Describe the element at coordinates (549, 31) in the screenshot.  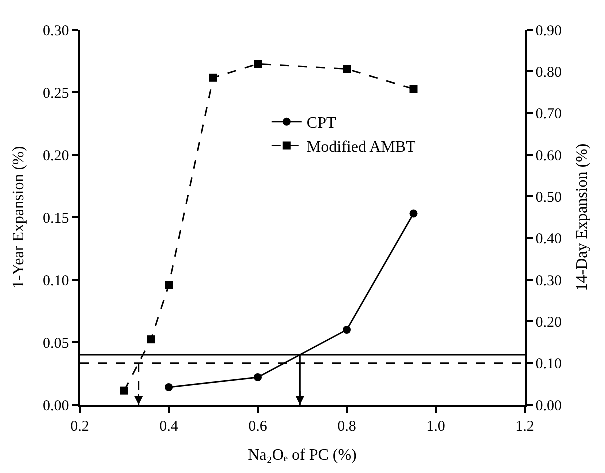
I see `y2-tick-label: 0.90` at that location.